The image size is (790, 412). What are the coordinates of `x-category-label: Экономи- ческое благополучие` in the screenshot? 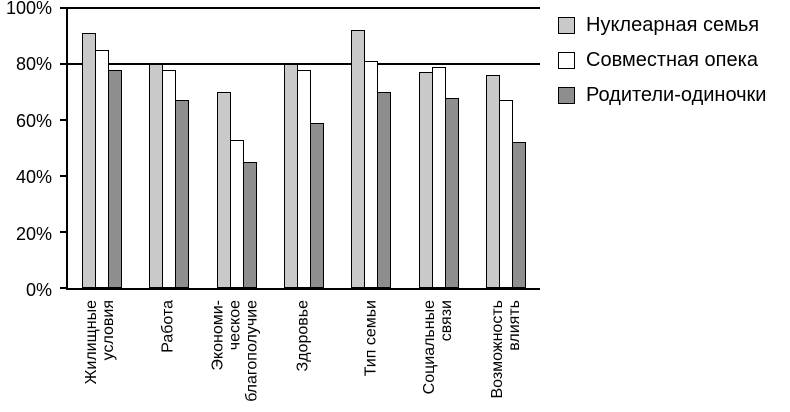 It's located at (235, 351).